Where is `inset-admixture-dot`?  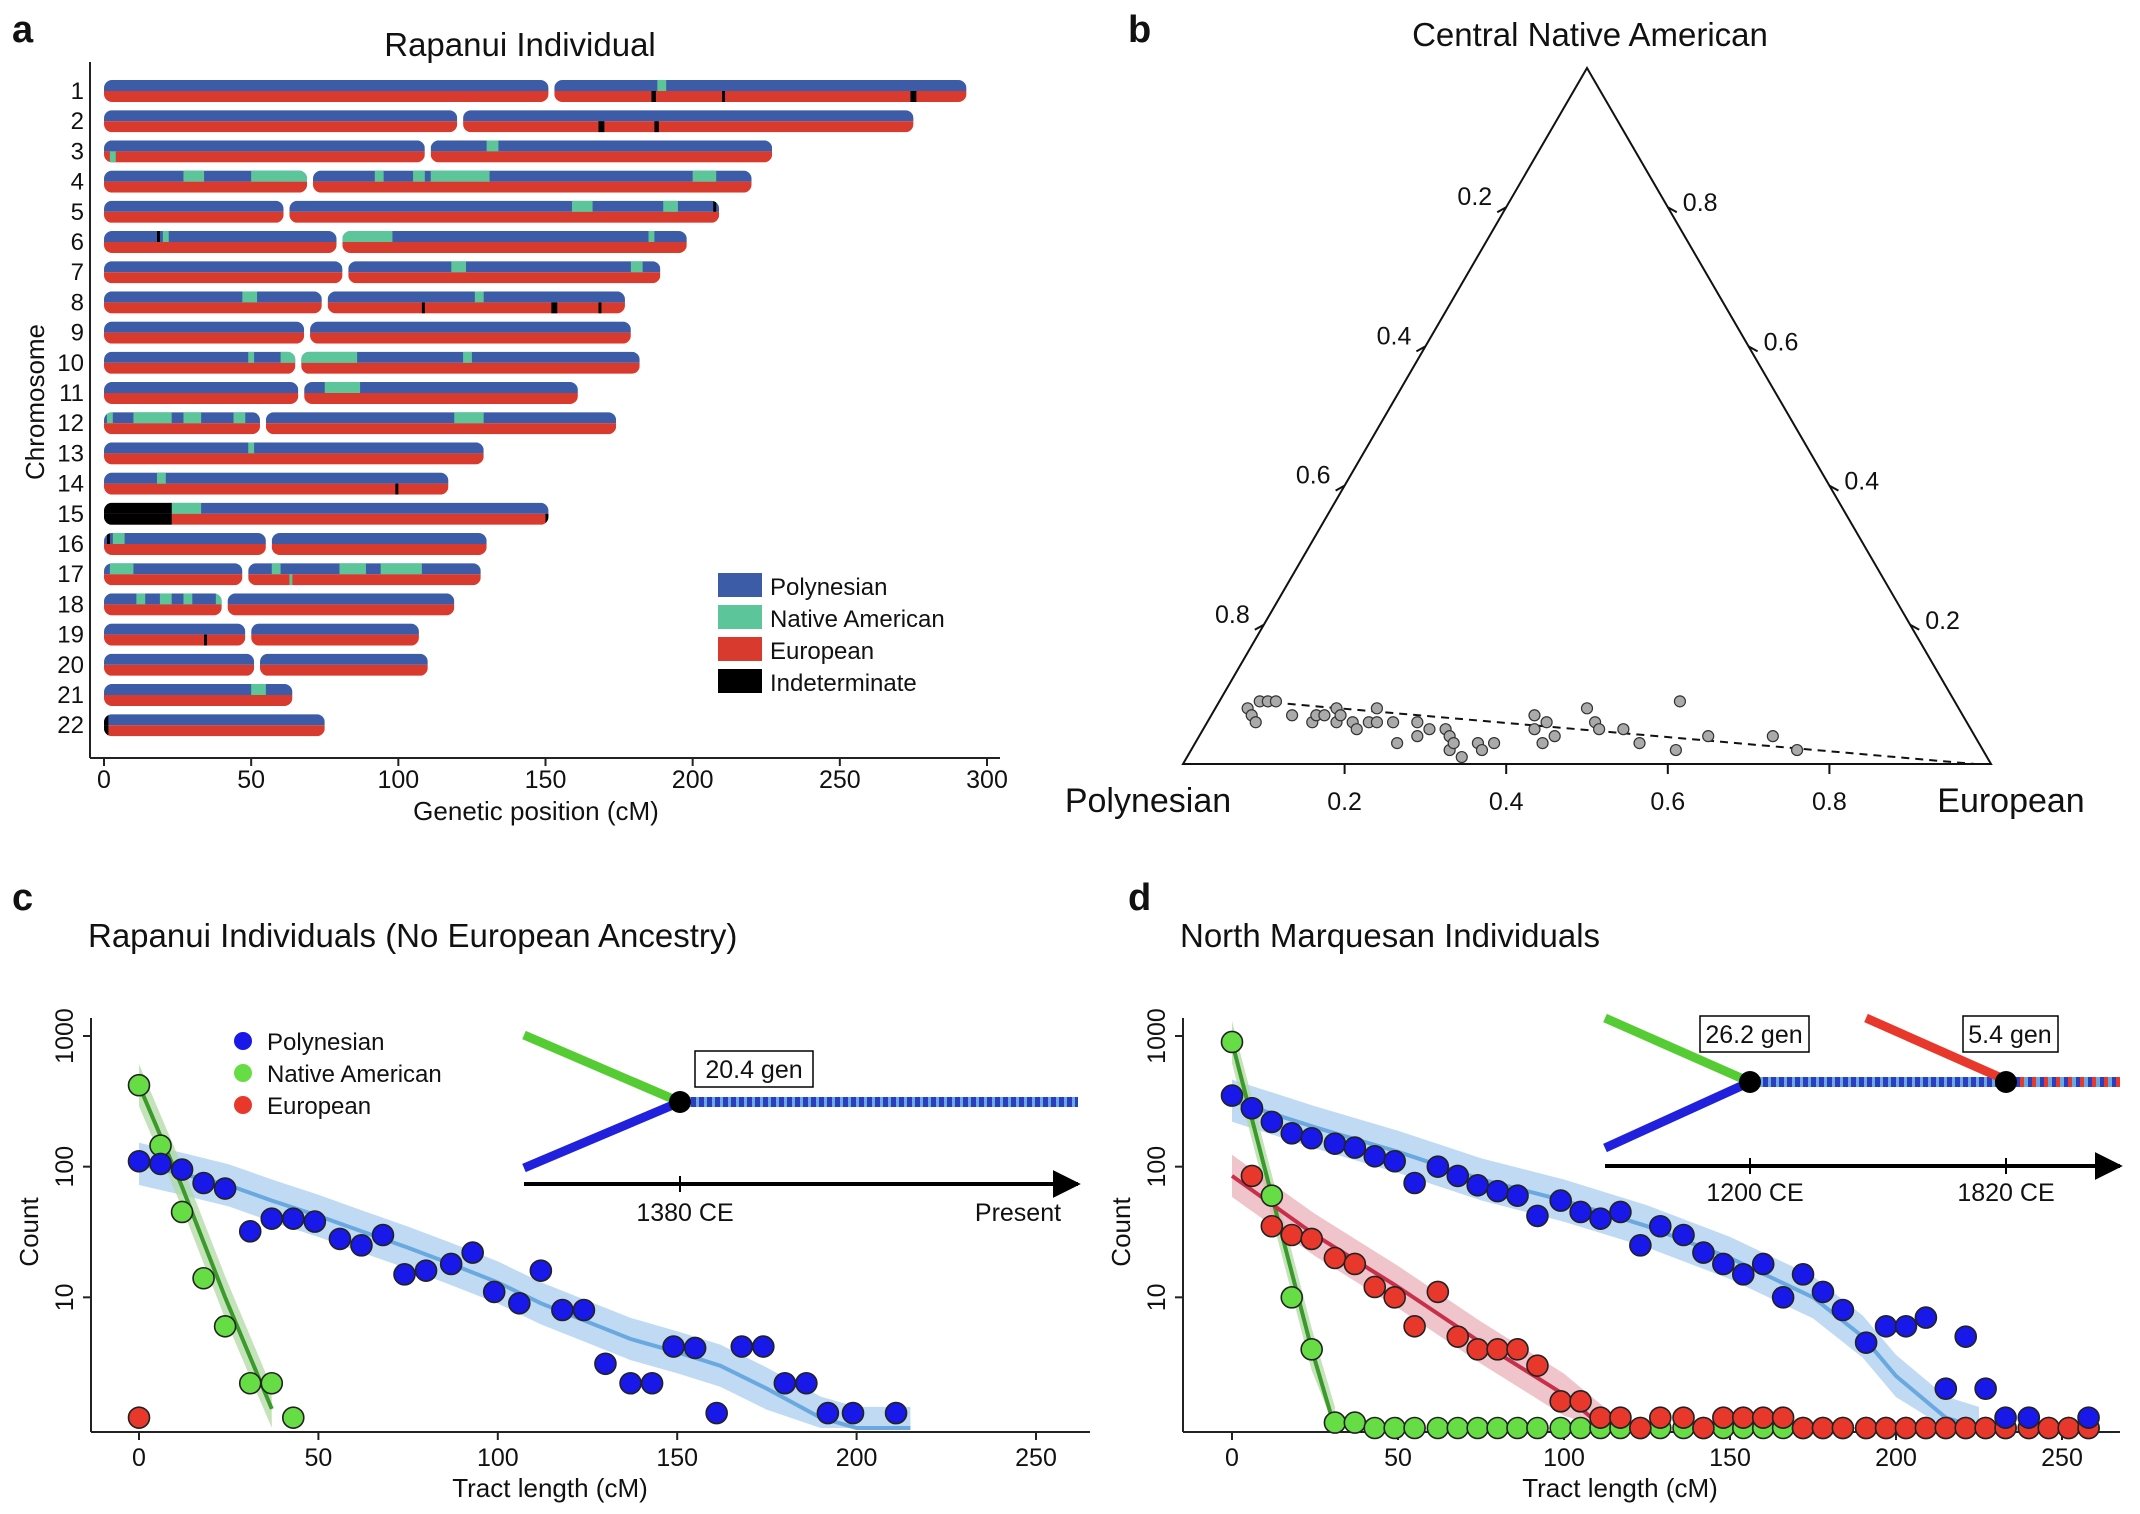 inset-admixture-dot is located at coordinates (680, 1102).